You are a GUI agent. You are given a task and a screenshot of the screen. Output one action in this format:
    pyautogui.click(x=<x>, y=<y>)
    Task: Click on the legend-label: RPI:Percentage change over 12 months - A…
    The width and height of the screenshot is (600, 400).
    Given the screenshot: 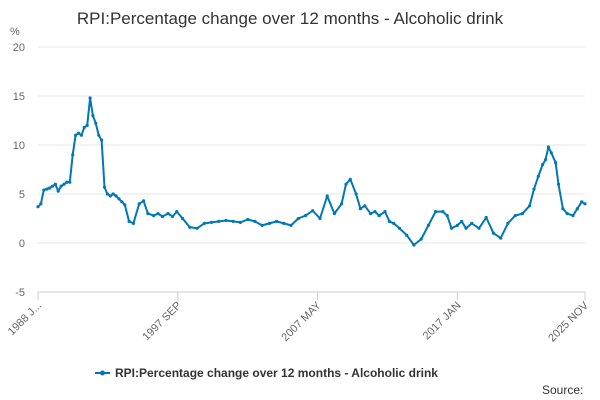 What is the action you would take?
    pyautogui.click(x=276, y=373)
    